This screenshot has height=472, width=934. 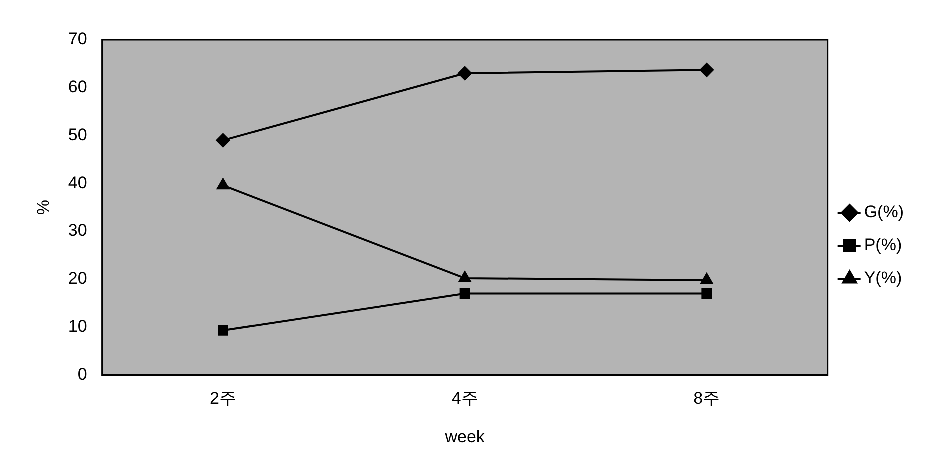 What do you see at coordinates (465, 398) in the screenshot?
I see `x-tick-label: 4주` at bounding box center [465, 398].